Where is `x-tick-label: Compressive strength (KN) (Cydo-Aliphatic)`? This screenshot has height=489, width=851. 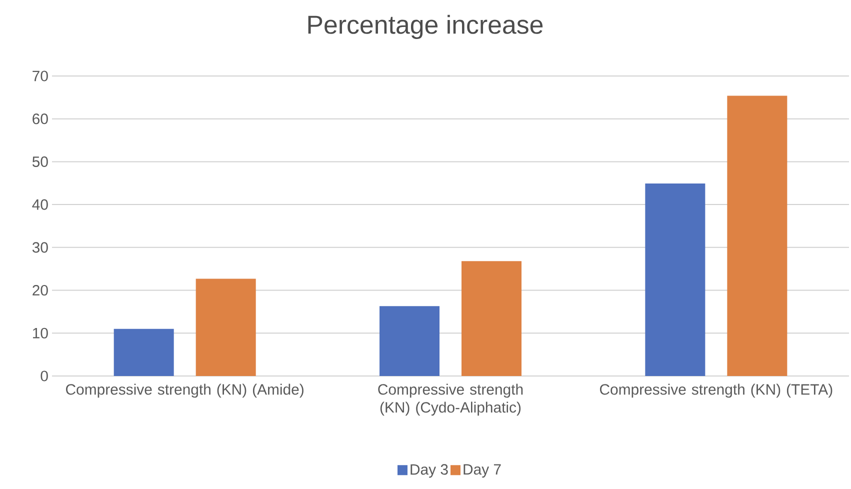 x-tick-label: Compressive strength (KN) (Cydo-Aliphatic) is located at coordinates (450, 400).